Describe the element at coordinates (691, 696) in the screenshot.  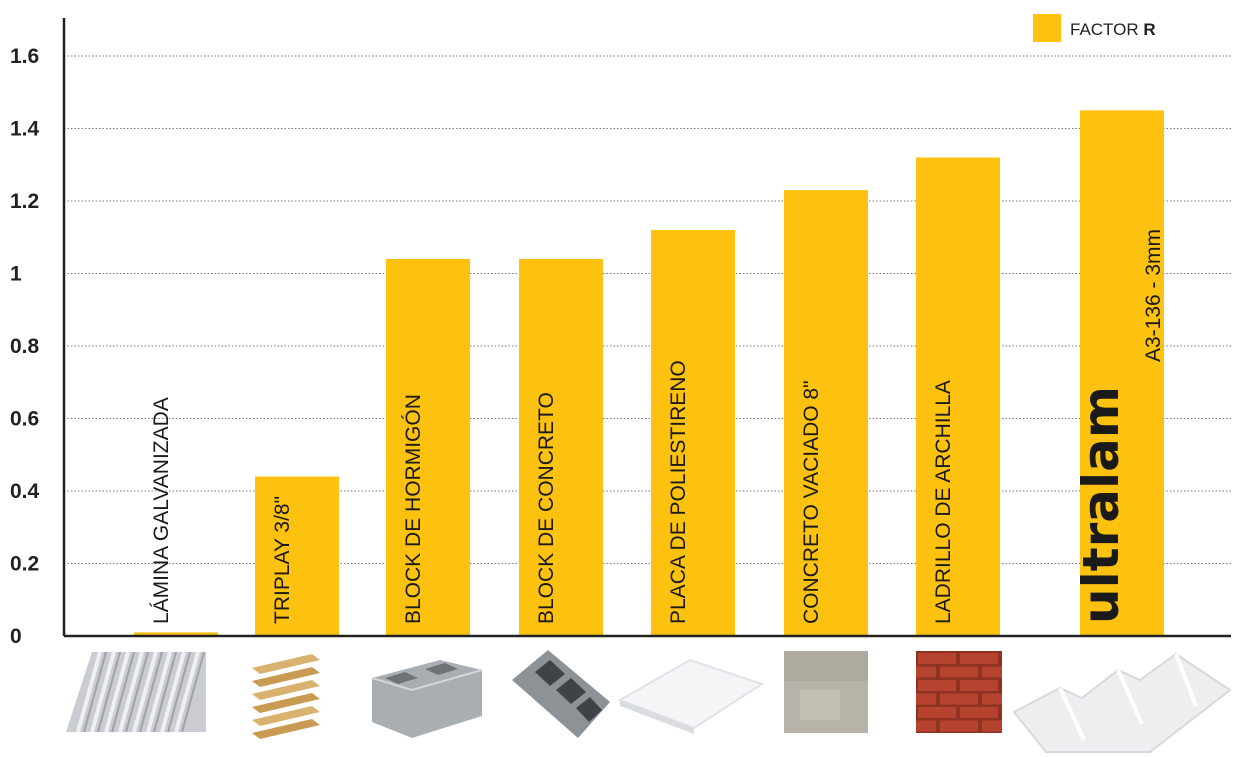
I see `polystyrene-board-image` at that location.